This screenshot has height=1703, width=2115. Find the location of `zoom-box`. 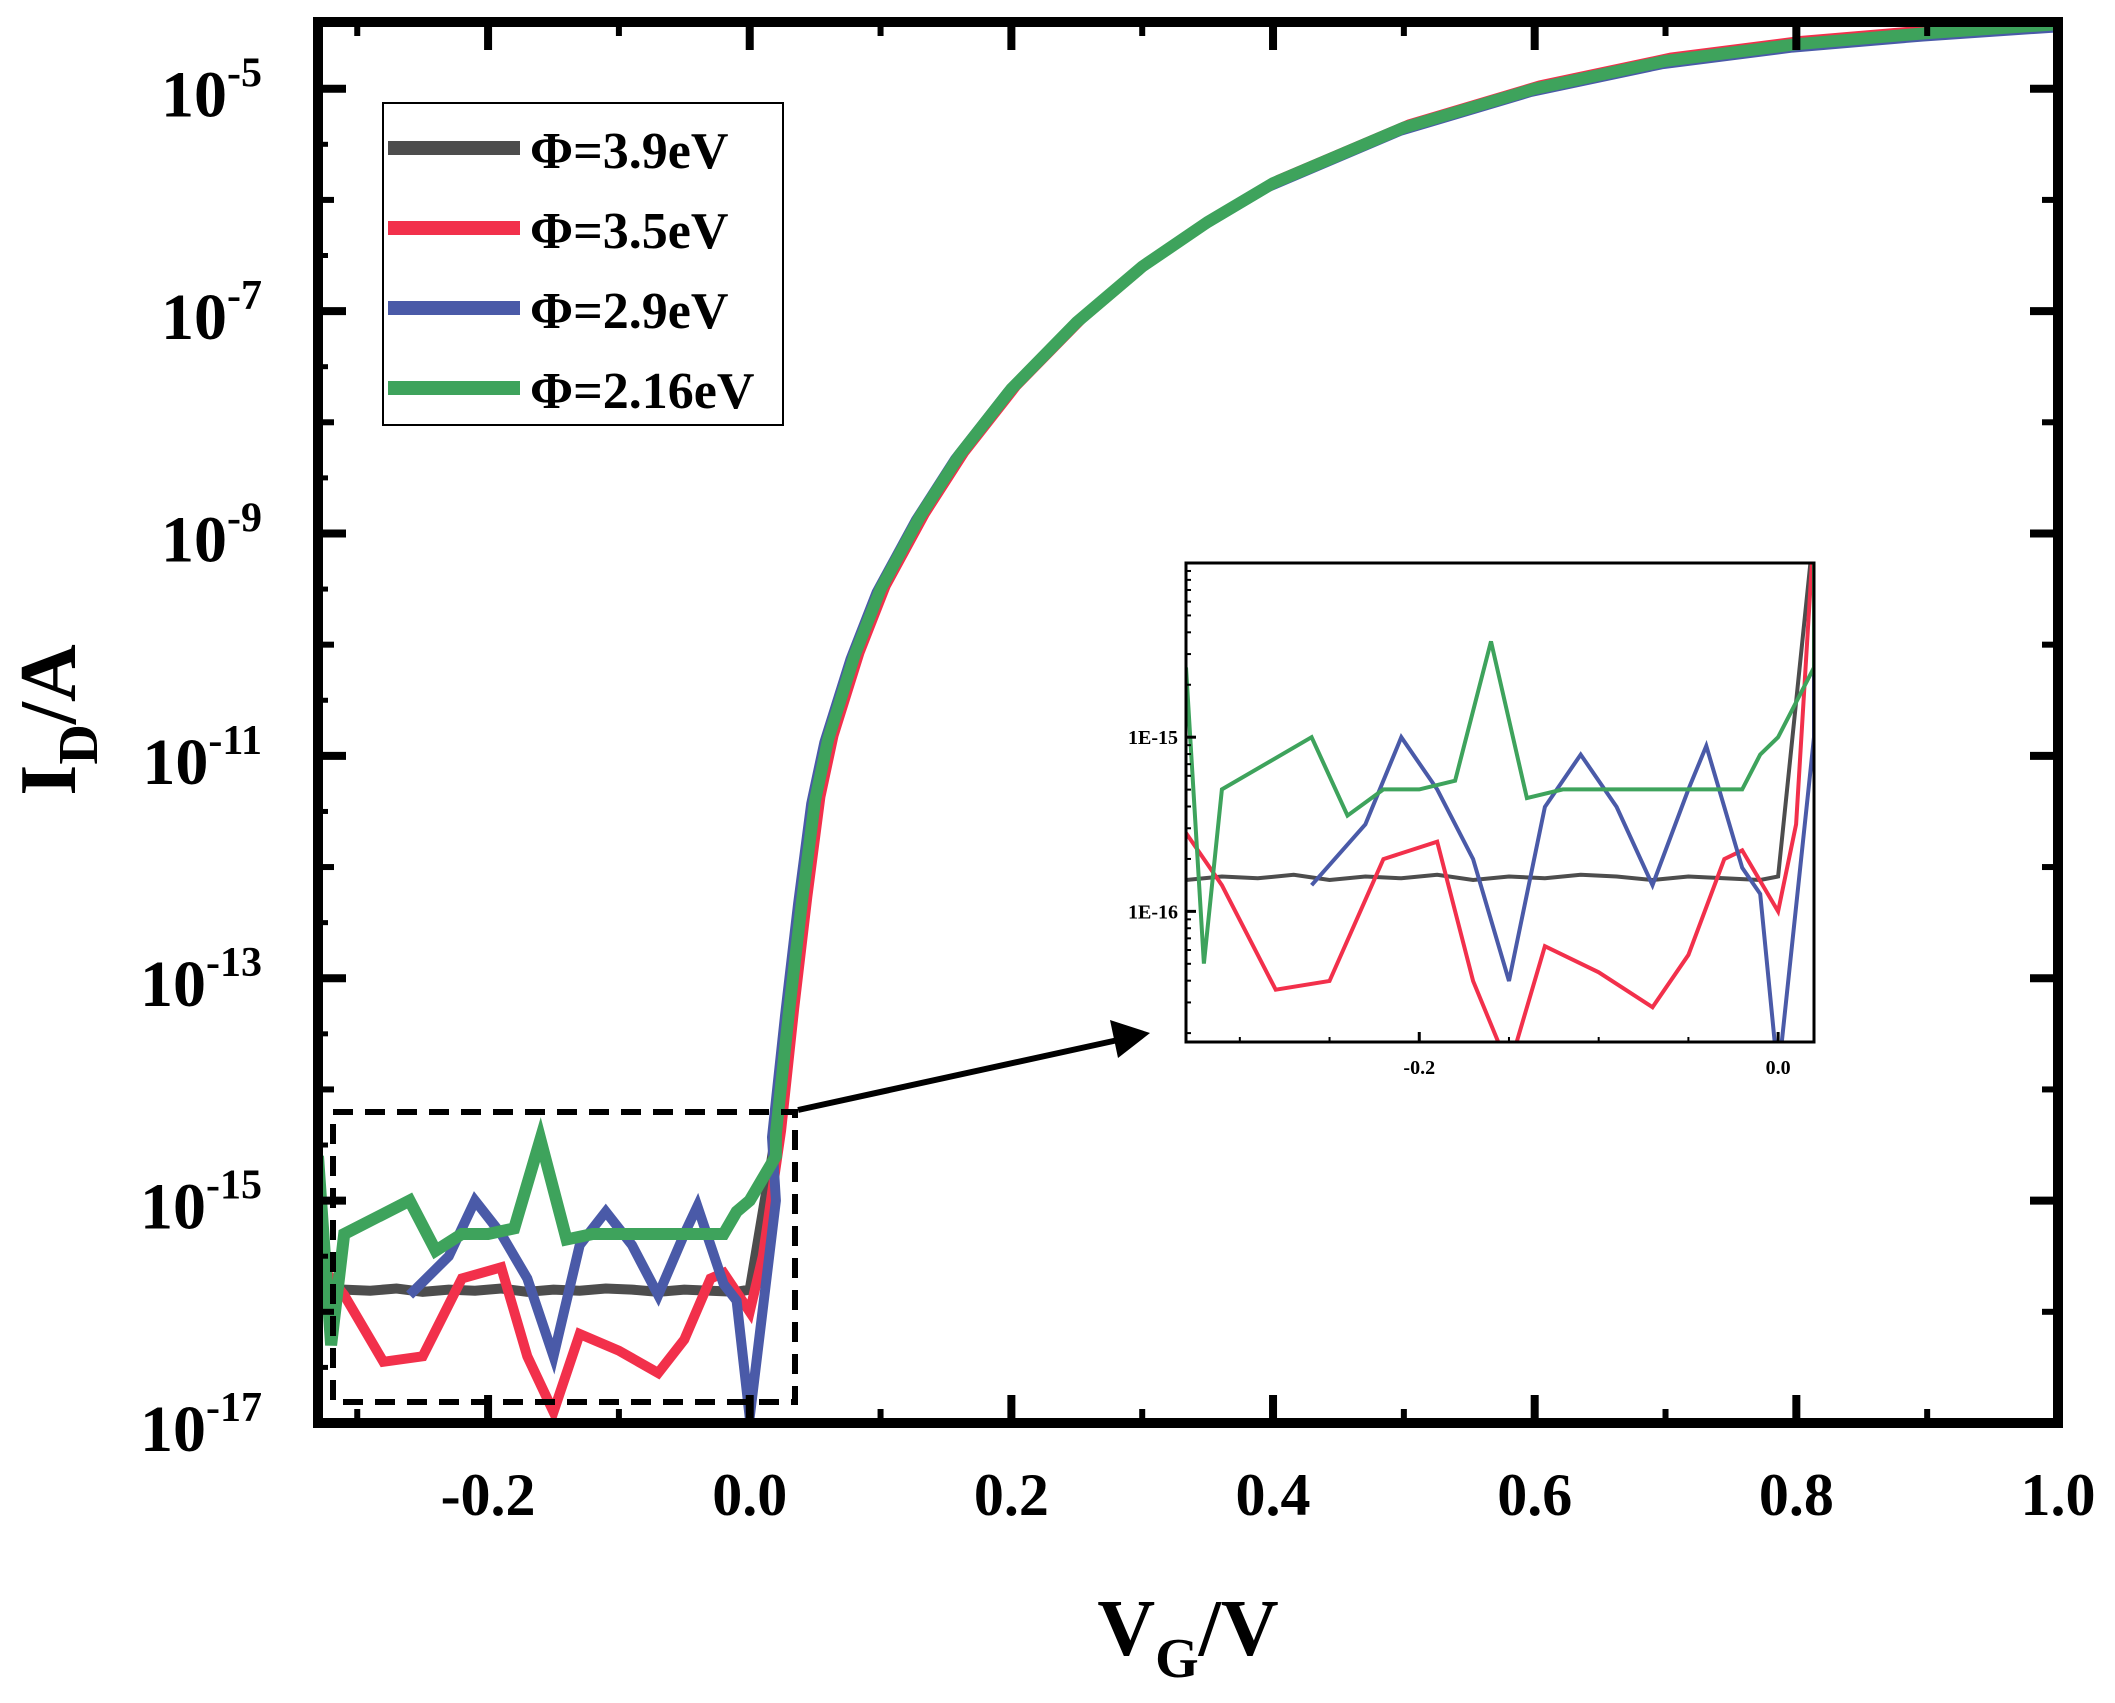

zoom-box is located at coordinates (740, 1212).